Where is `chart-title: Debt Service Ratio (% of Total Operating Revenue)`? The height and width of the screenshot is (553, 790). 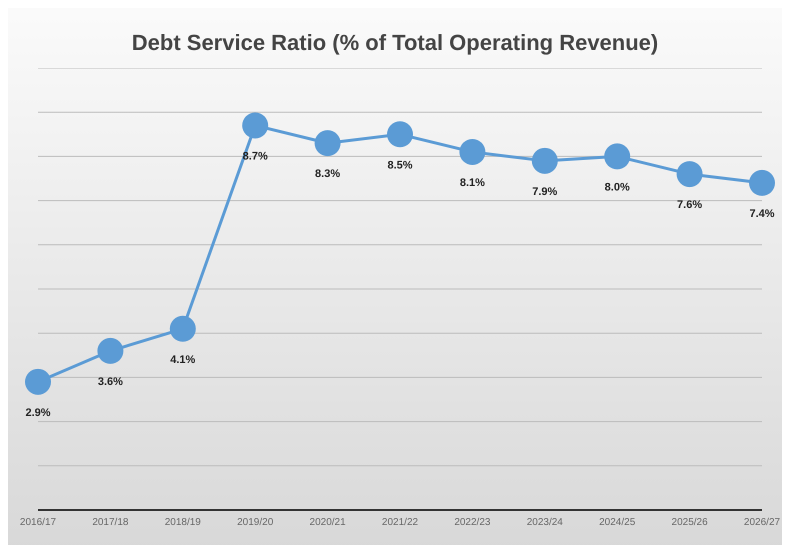
chart-title: Debt Service Ratio (% of Total Operating Revenue) is located at coordinates (395, 43).